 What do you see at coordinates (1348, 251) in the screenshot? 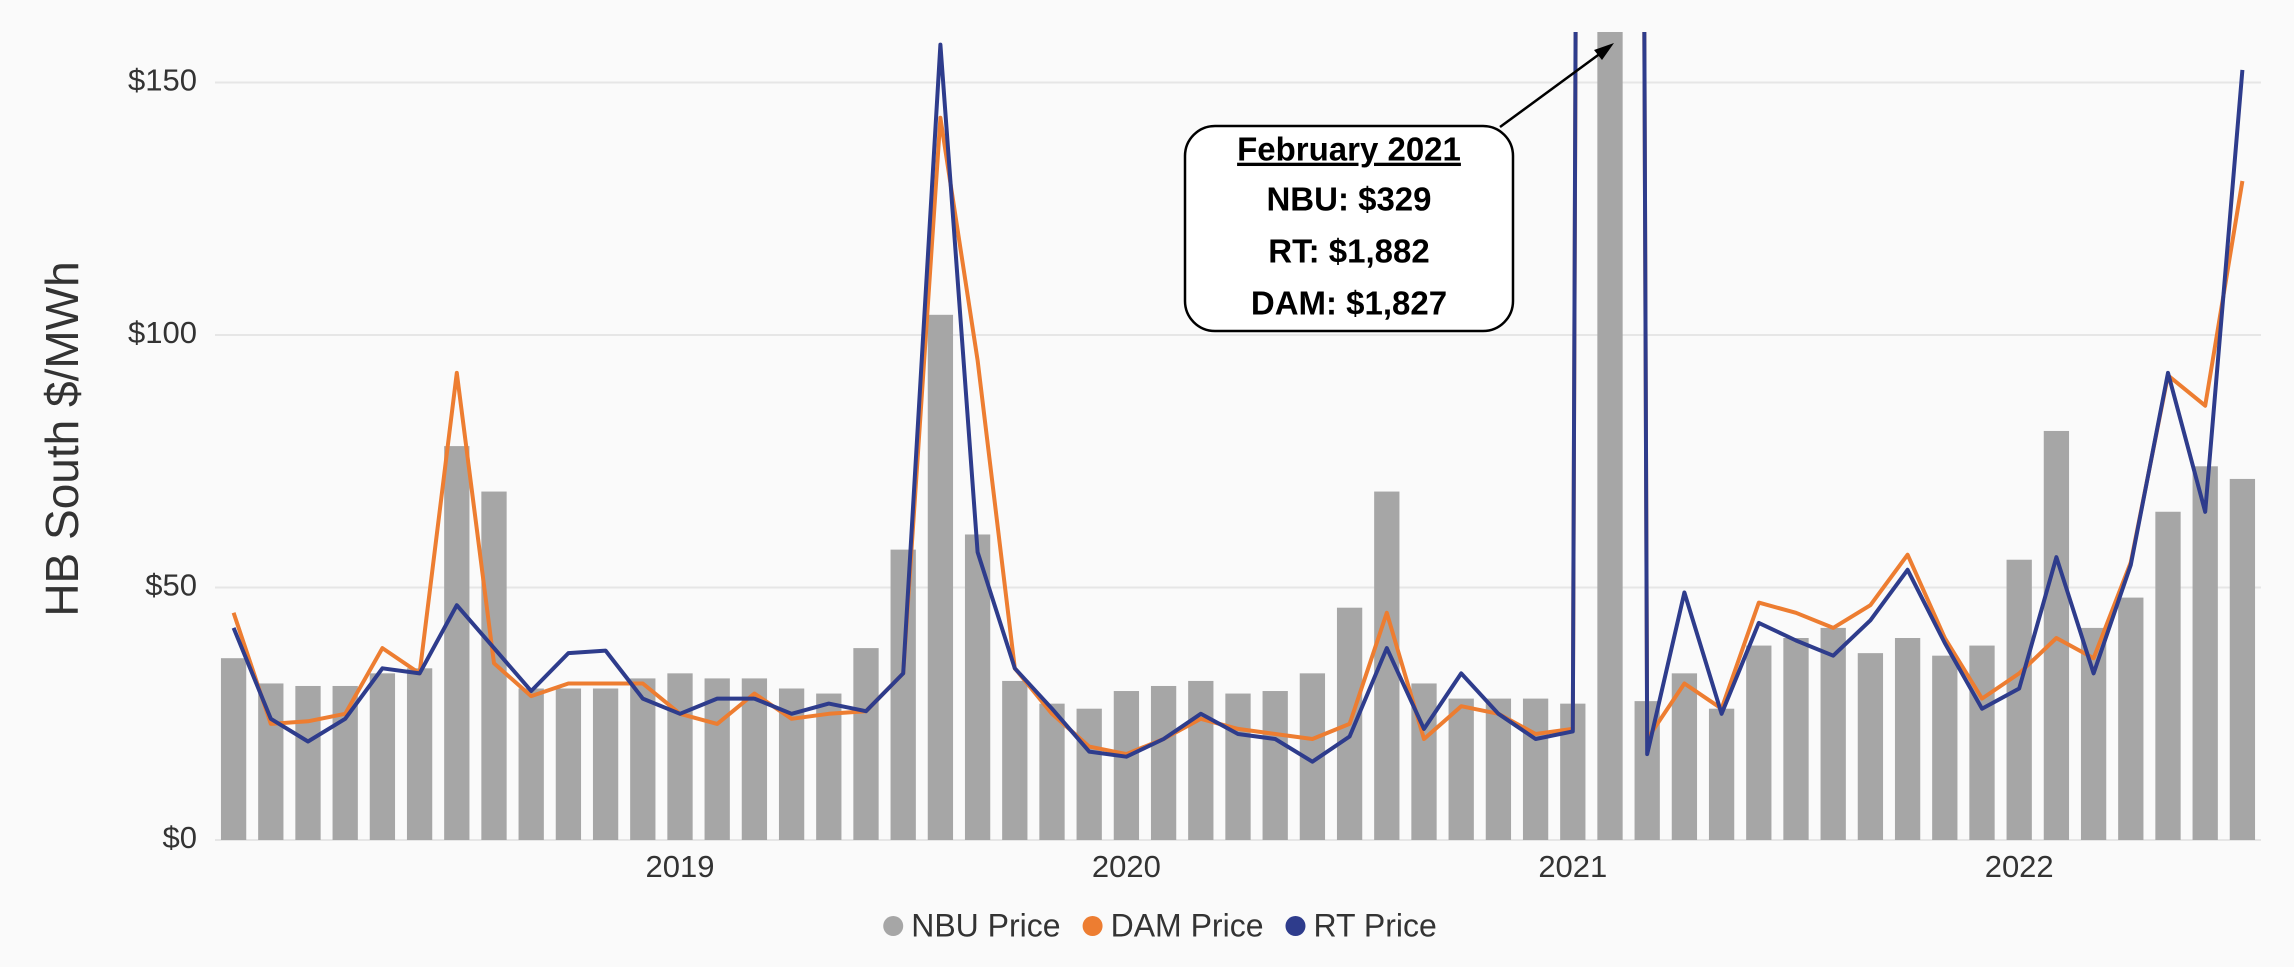
I see `annotation-line: RT: $1,882` at bounding box center [1348, 251].